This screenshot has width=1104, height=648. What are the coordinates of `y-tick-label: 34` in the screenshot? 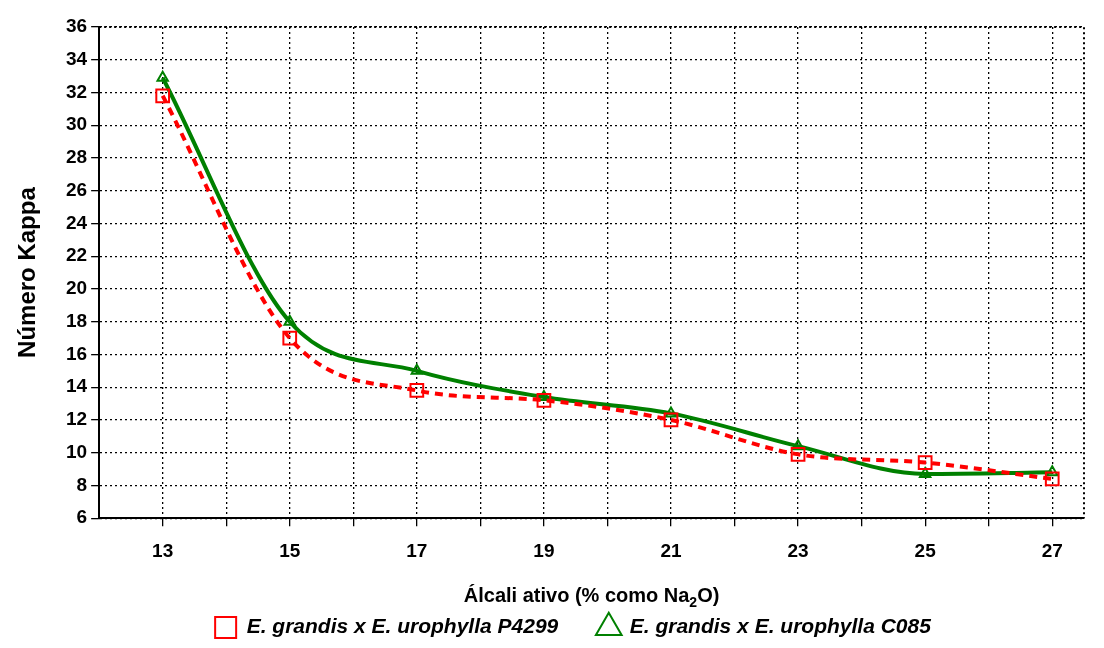 It's located at (76, 58).